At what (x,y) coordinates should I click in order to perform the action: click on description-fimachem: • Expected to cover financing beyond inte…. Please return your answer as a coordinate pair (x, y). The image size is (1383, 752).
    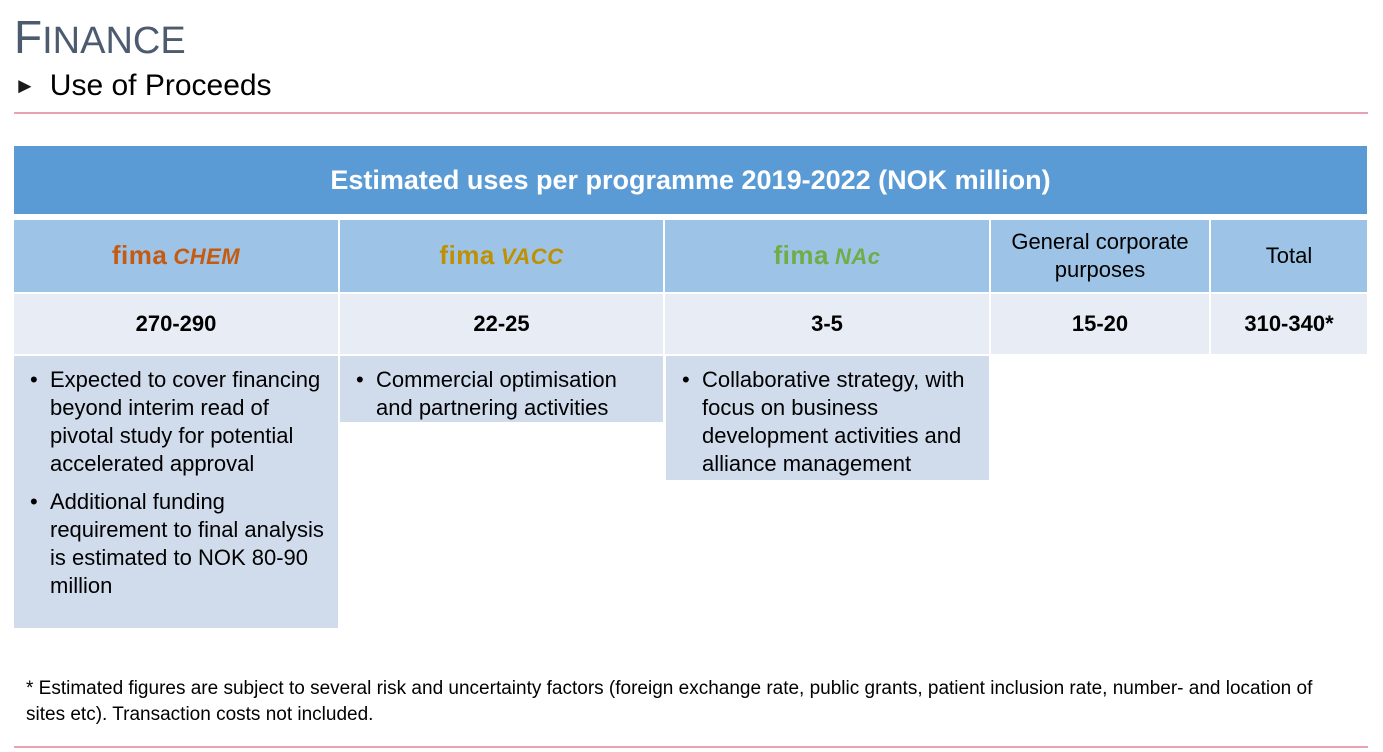
    Looking at the image, I should click on (176, 492).